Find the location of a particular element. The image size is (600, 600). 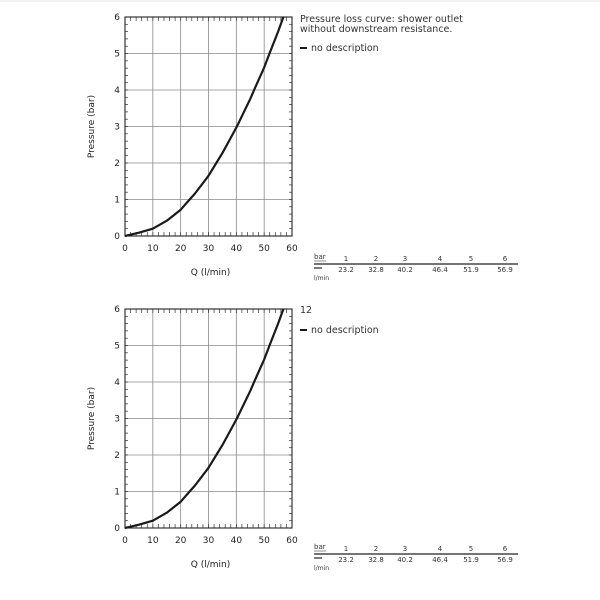

chart-note: Pressure loss curve: shower outlet is located at coordinates (381, 19).